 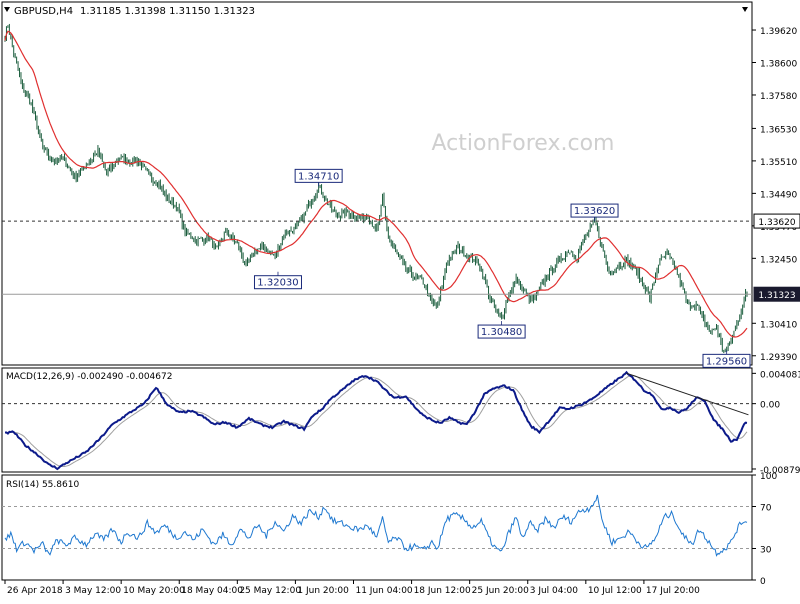 I want to click on callout-label: 1.34710, so click(x=318, y=176).